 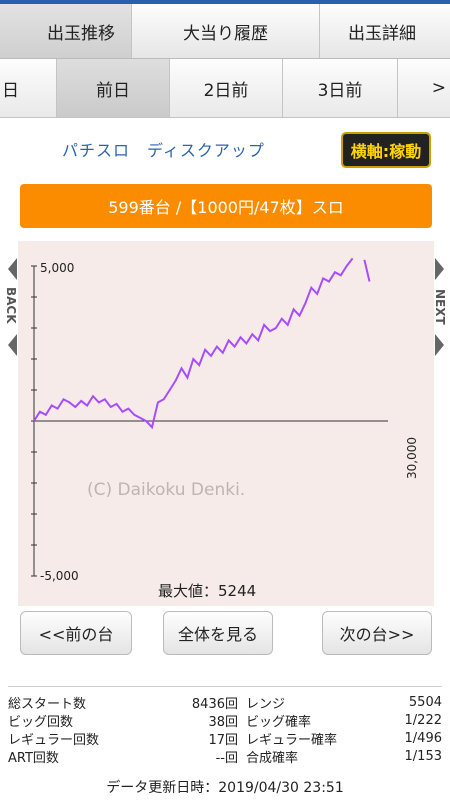 What do you see at coordinates (59, 576) in the screenshot?
I see `y-tick-label-bottom: -5,000` at bounding box center [59, 576].